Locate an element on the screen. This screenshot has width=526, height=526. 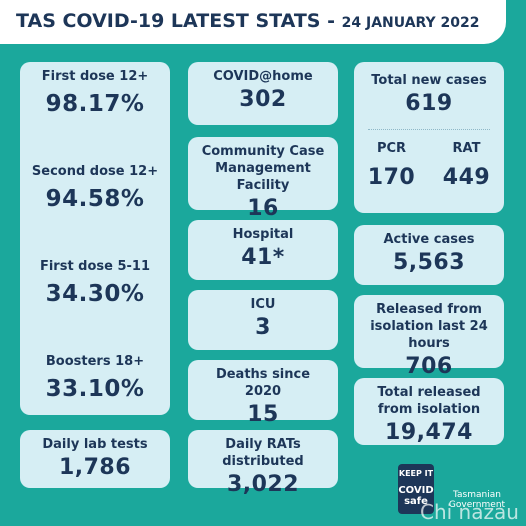
date: 24 JANUARY 2022 is located at coordinates (410, 23).